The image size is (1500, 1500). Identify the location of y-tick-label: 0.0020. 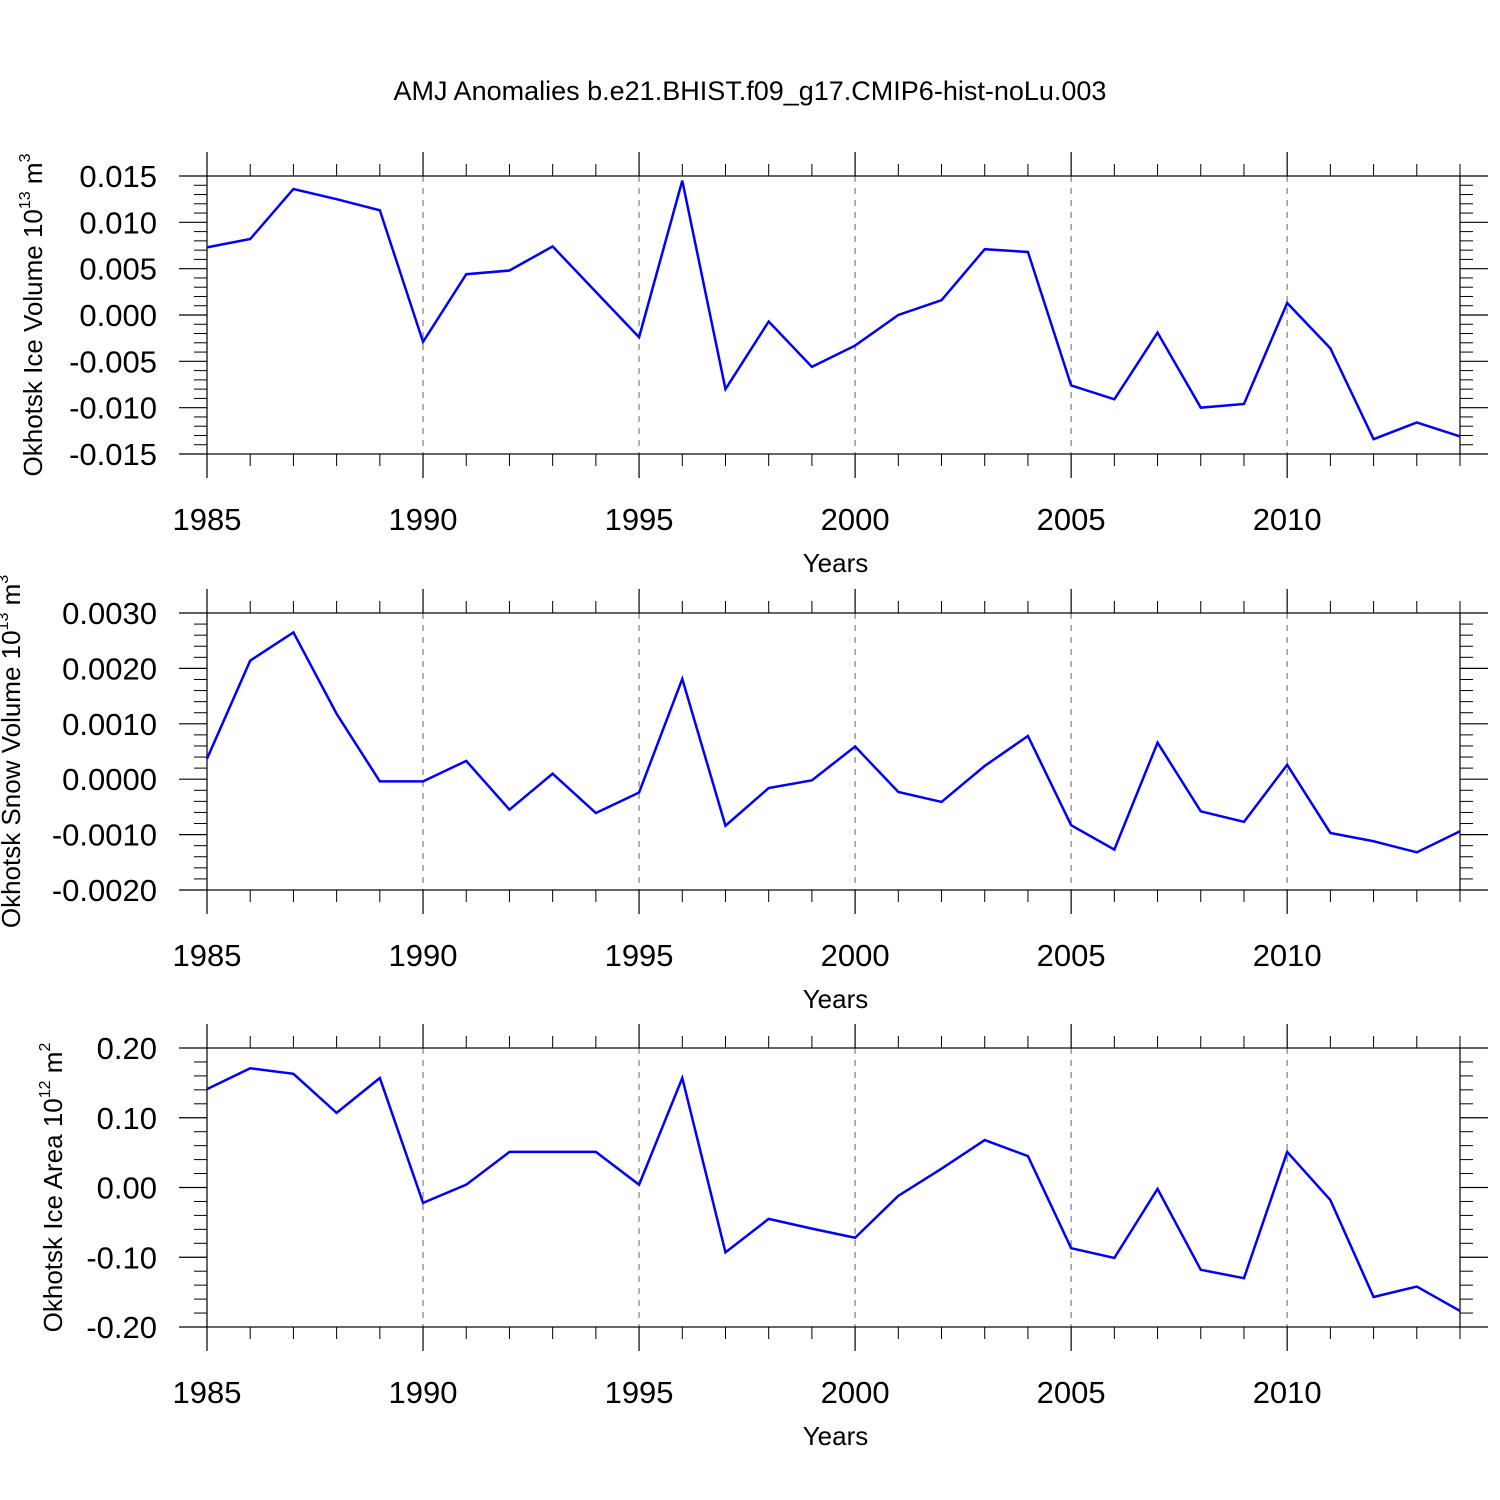
(109, 668).